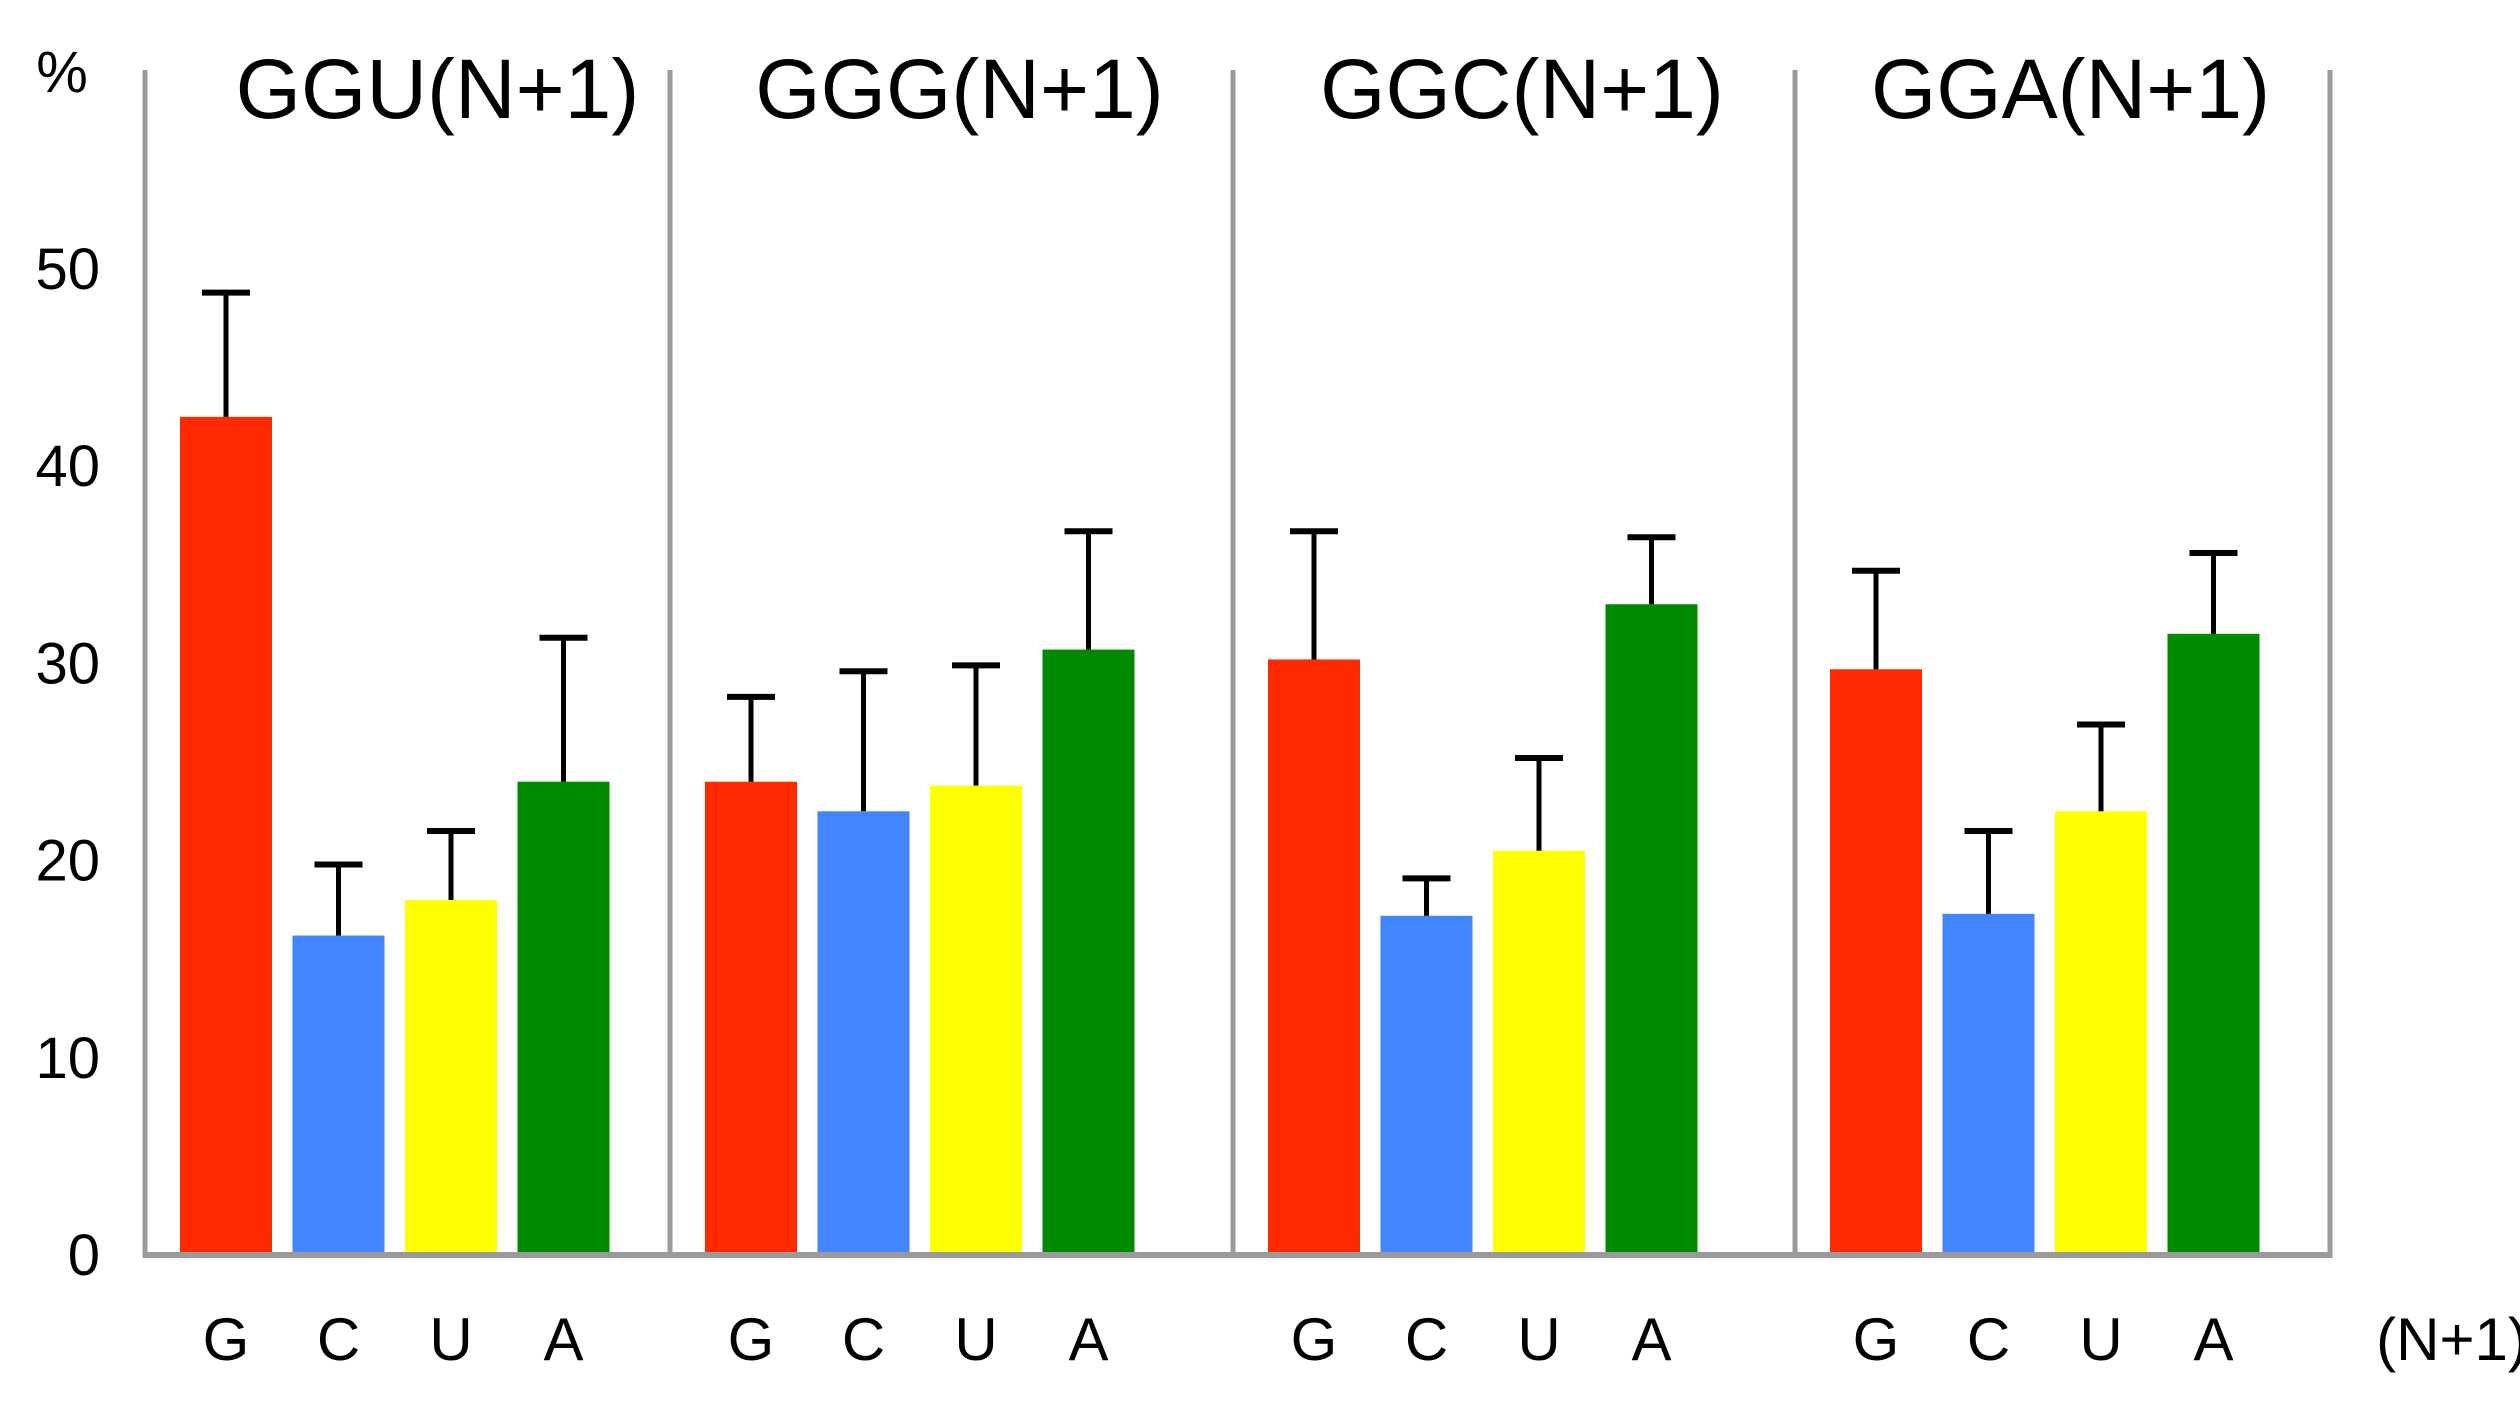  I want to click on y-tick-label: 0, so click(84, 1255).